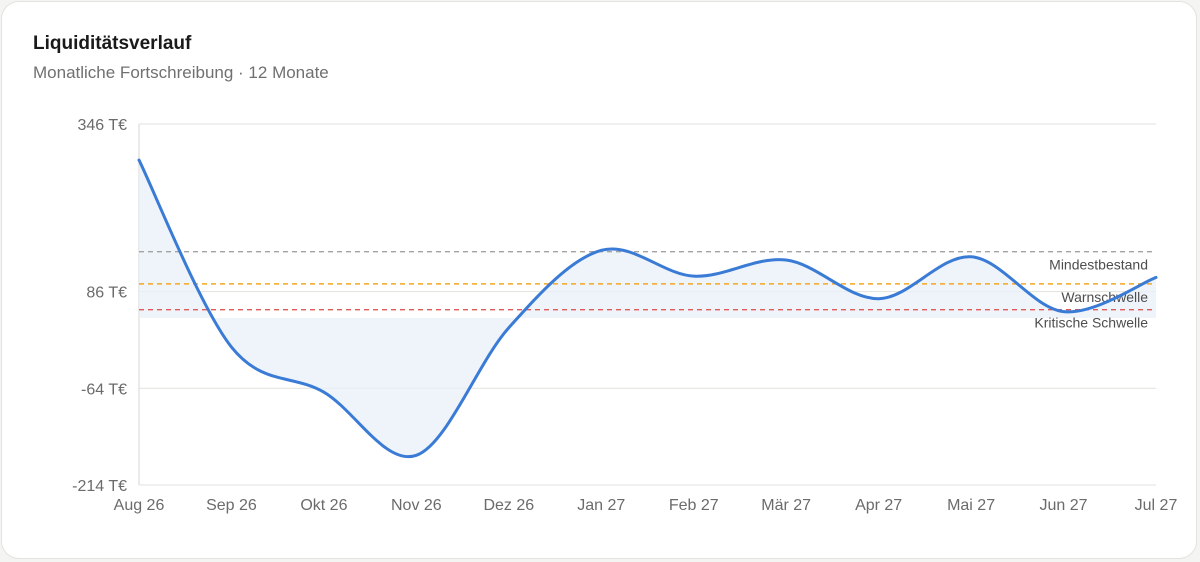 The width and height of the screenshot is (1200, 562). I want to click on x-tick-label: Aug 26, so click(139, 505).